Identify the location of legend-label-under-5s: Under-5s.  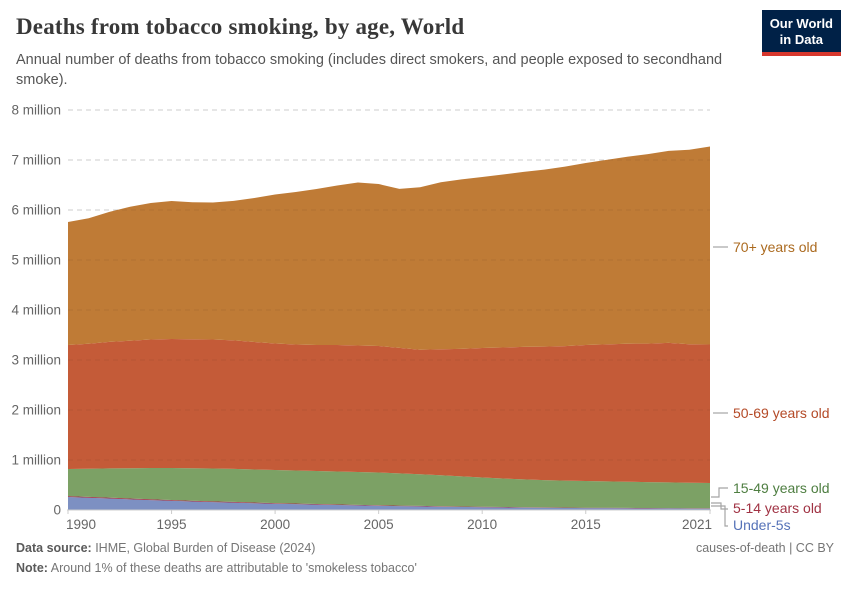
(762, 525).